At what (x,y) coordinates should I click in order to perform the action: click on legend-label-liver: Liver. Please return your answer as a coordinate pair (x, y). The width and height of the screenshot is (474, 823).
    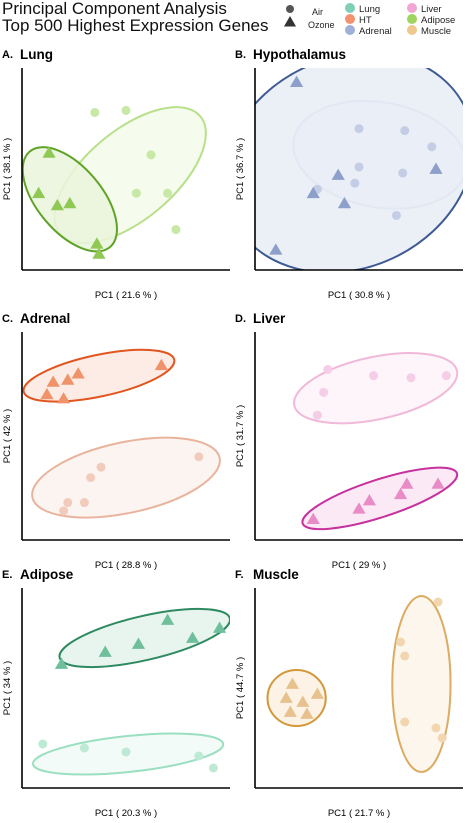
    Looking at the image, I should click on (431, 9).